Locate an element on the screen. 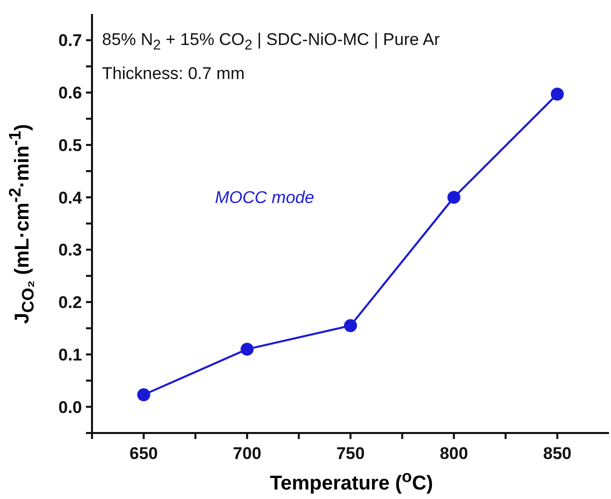  y-tick-label: 0.0 is located at coordinates (70, 407).